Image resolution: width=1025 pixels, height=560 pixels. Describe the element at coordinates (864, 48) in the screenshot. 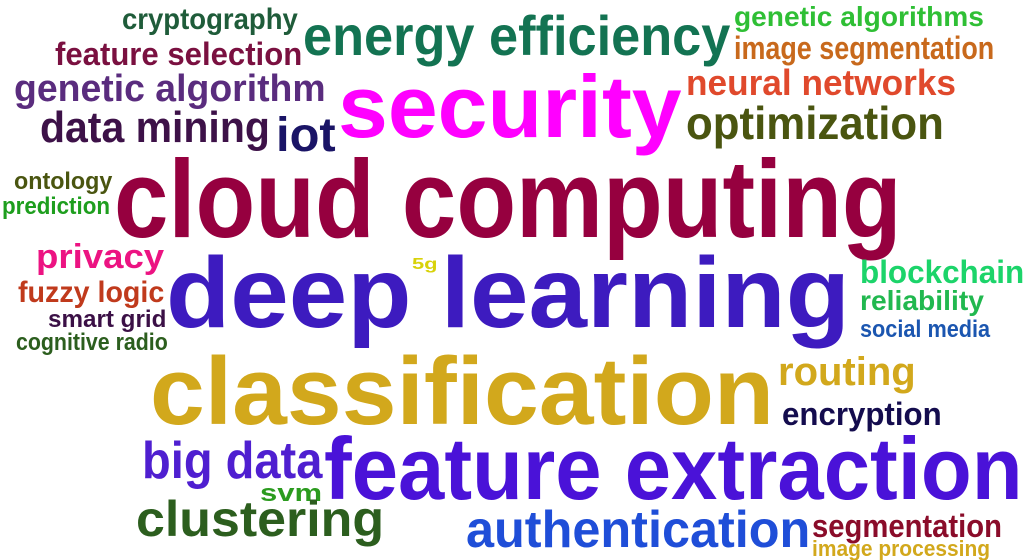

I see `word-image-segmentation: image segmentation` at that location.